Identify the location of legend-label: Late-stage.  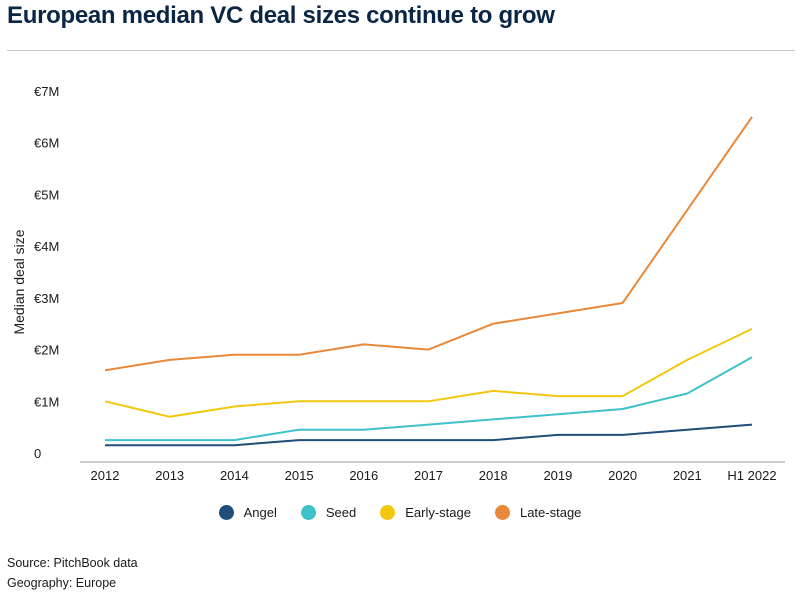
(550, 512).